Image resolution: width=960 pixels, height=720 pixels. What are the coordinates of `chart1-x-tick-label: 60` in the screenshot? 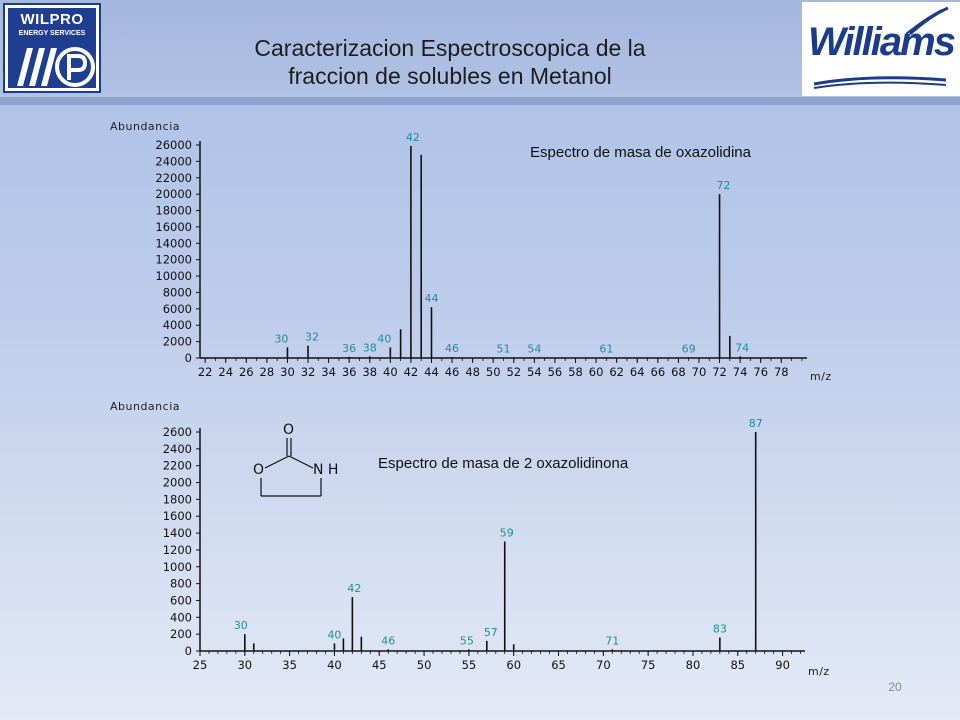 It's located at (596, 372).